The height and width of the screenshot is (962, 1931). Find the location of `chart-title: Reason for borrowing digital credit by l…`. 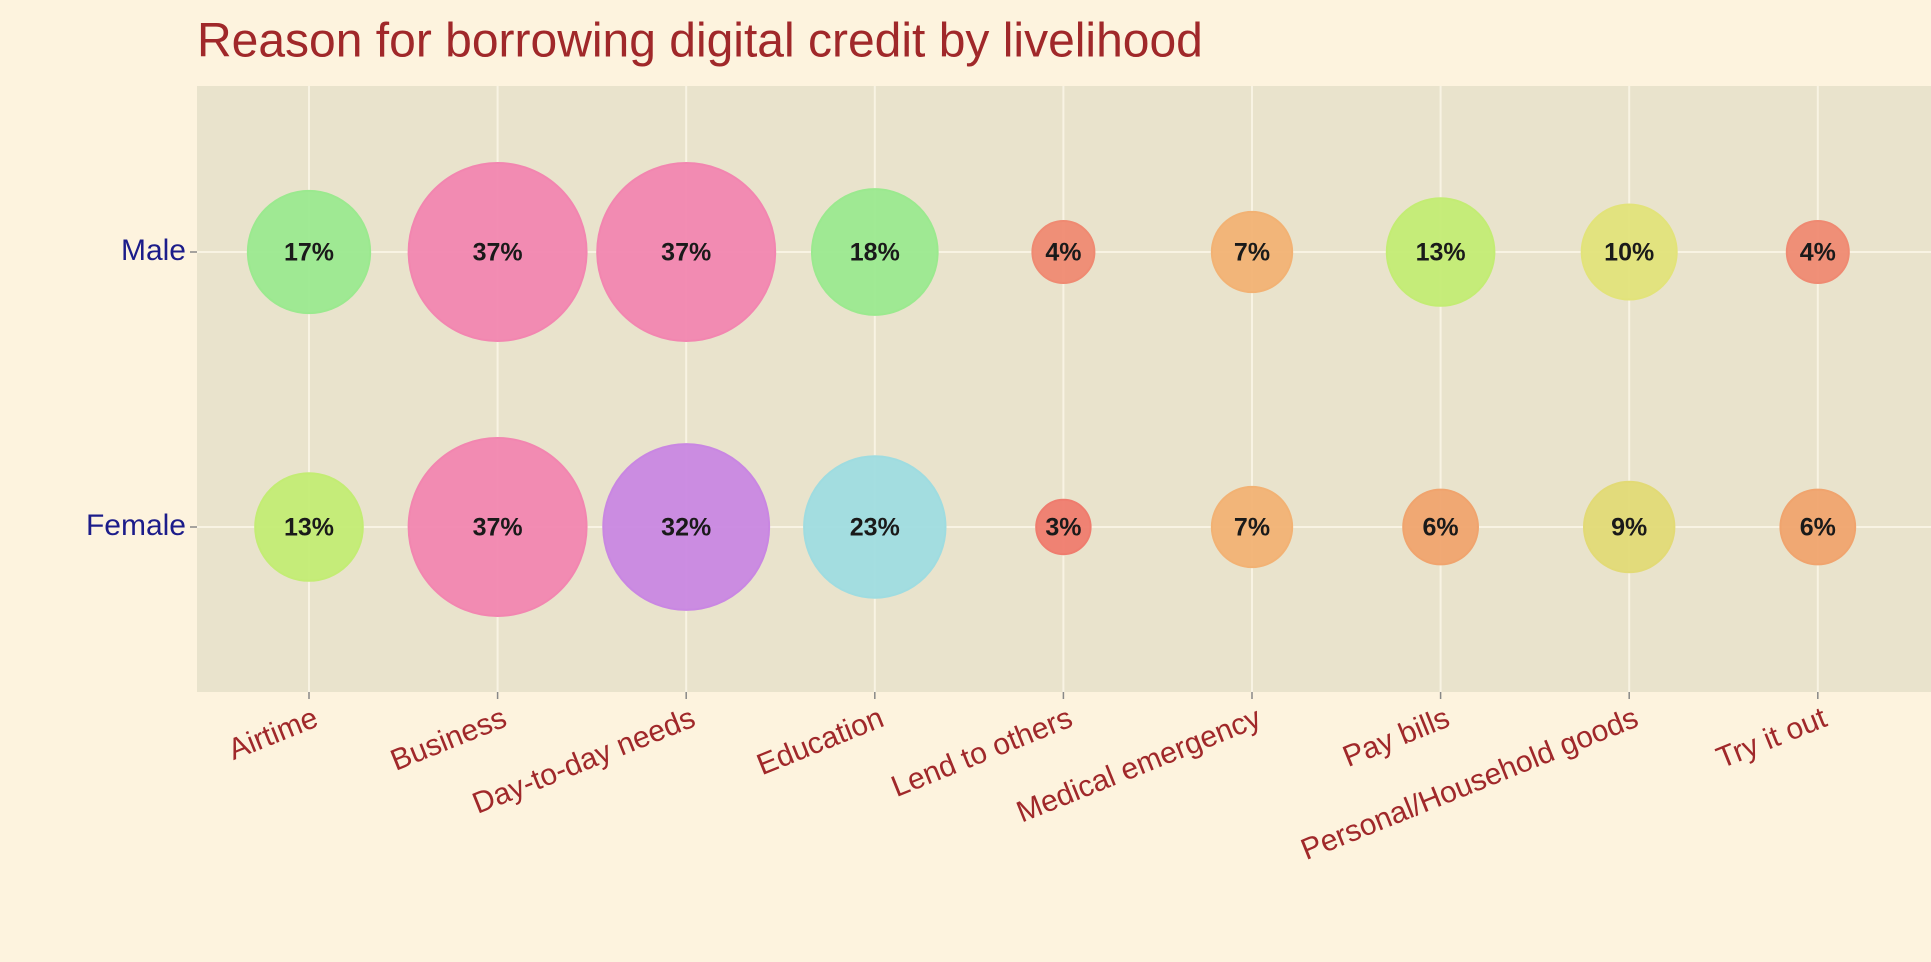

chart-title: Reason for borrowing digital credit by l… is located at coordinates (700, 41).